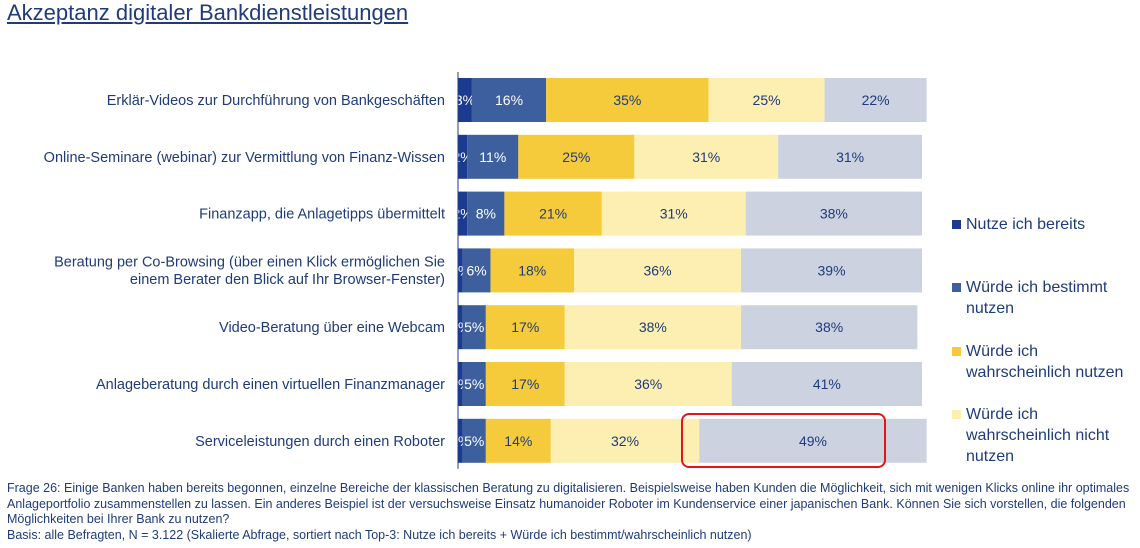 The height and width of the screenshot is (548, 1140). I want to click on legend-item-nutze-bereits: Nutze ich bereits, so click(1046, 224).